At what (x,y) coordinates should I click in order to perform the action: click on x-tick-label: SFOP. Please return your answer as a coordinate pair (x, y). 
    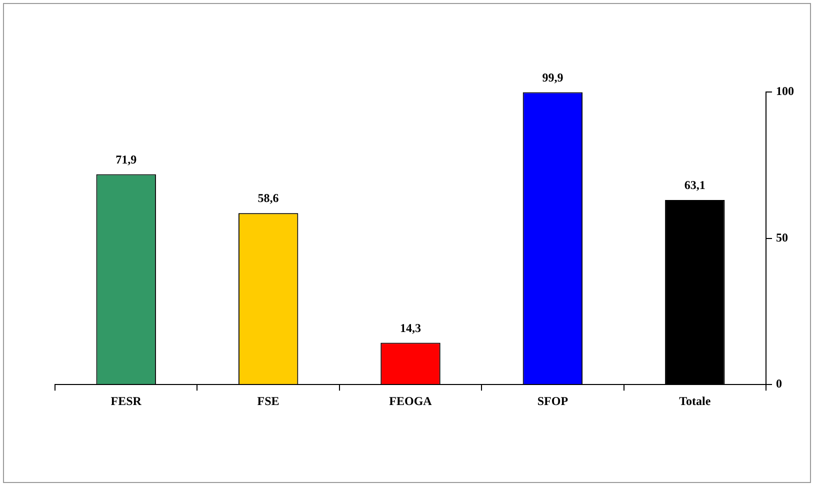
    Looking at the image, I should click on (552, 401).